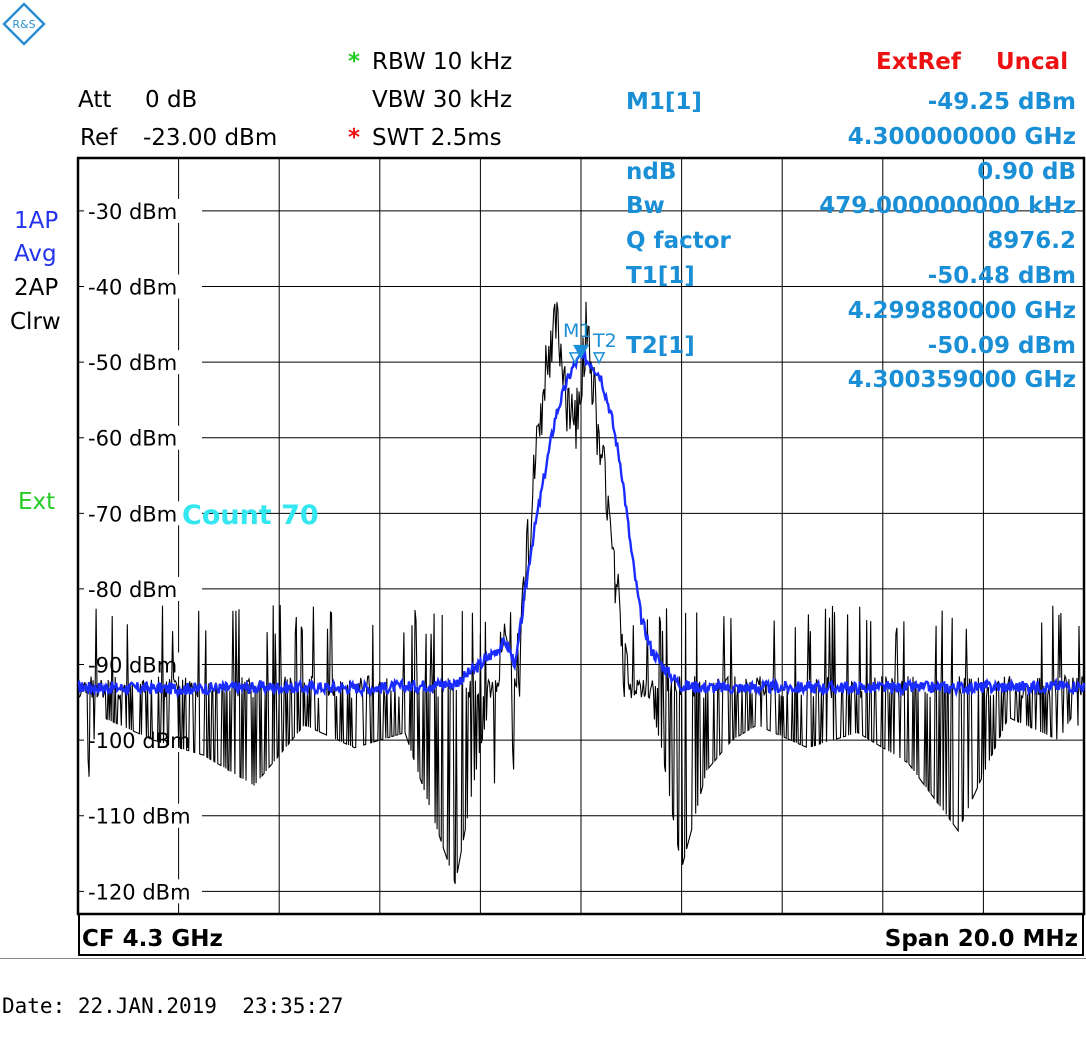 This screenshot has height=1054, width=1086. Describe the element at coordinates (132, 363) in the screenshot. I see `y-tick-label: -50 dBm` at that location.